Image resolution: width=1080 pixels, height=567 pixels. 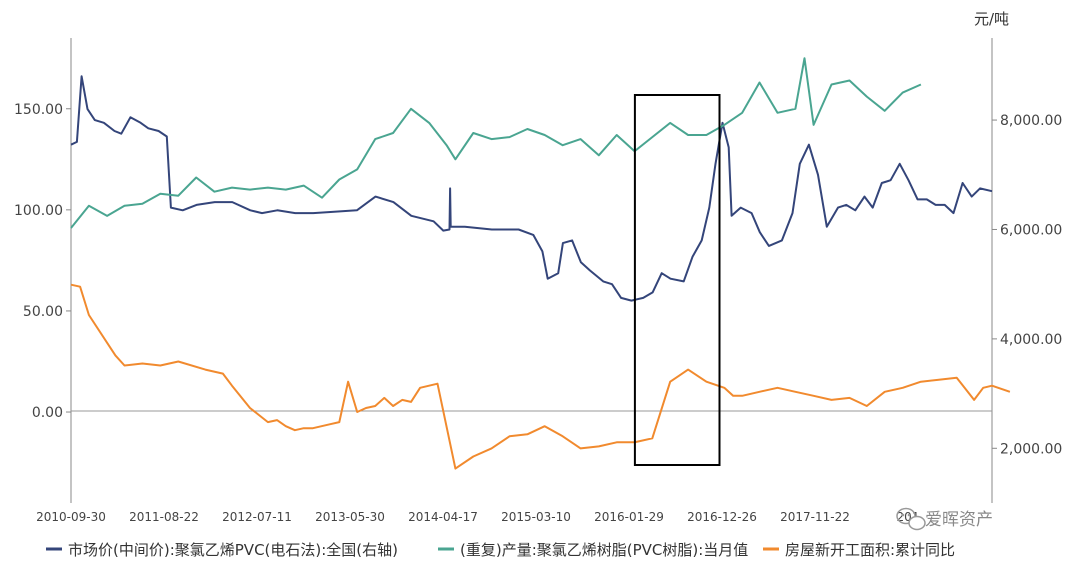 What do you see at coordinates (38, 110) in the screenshot?
I see `left-tick-label: 150.00` at bounding box center [38, 110].